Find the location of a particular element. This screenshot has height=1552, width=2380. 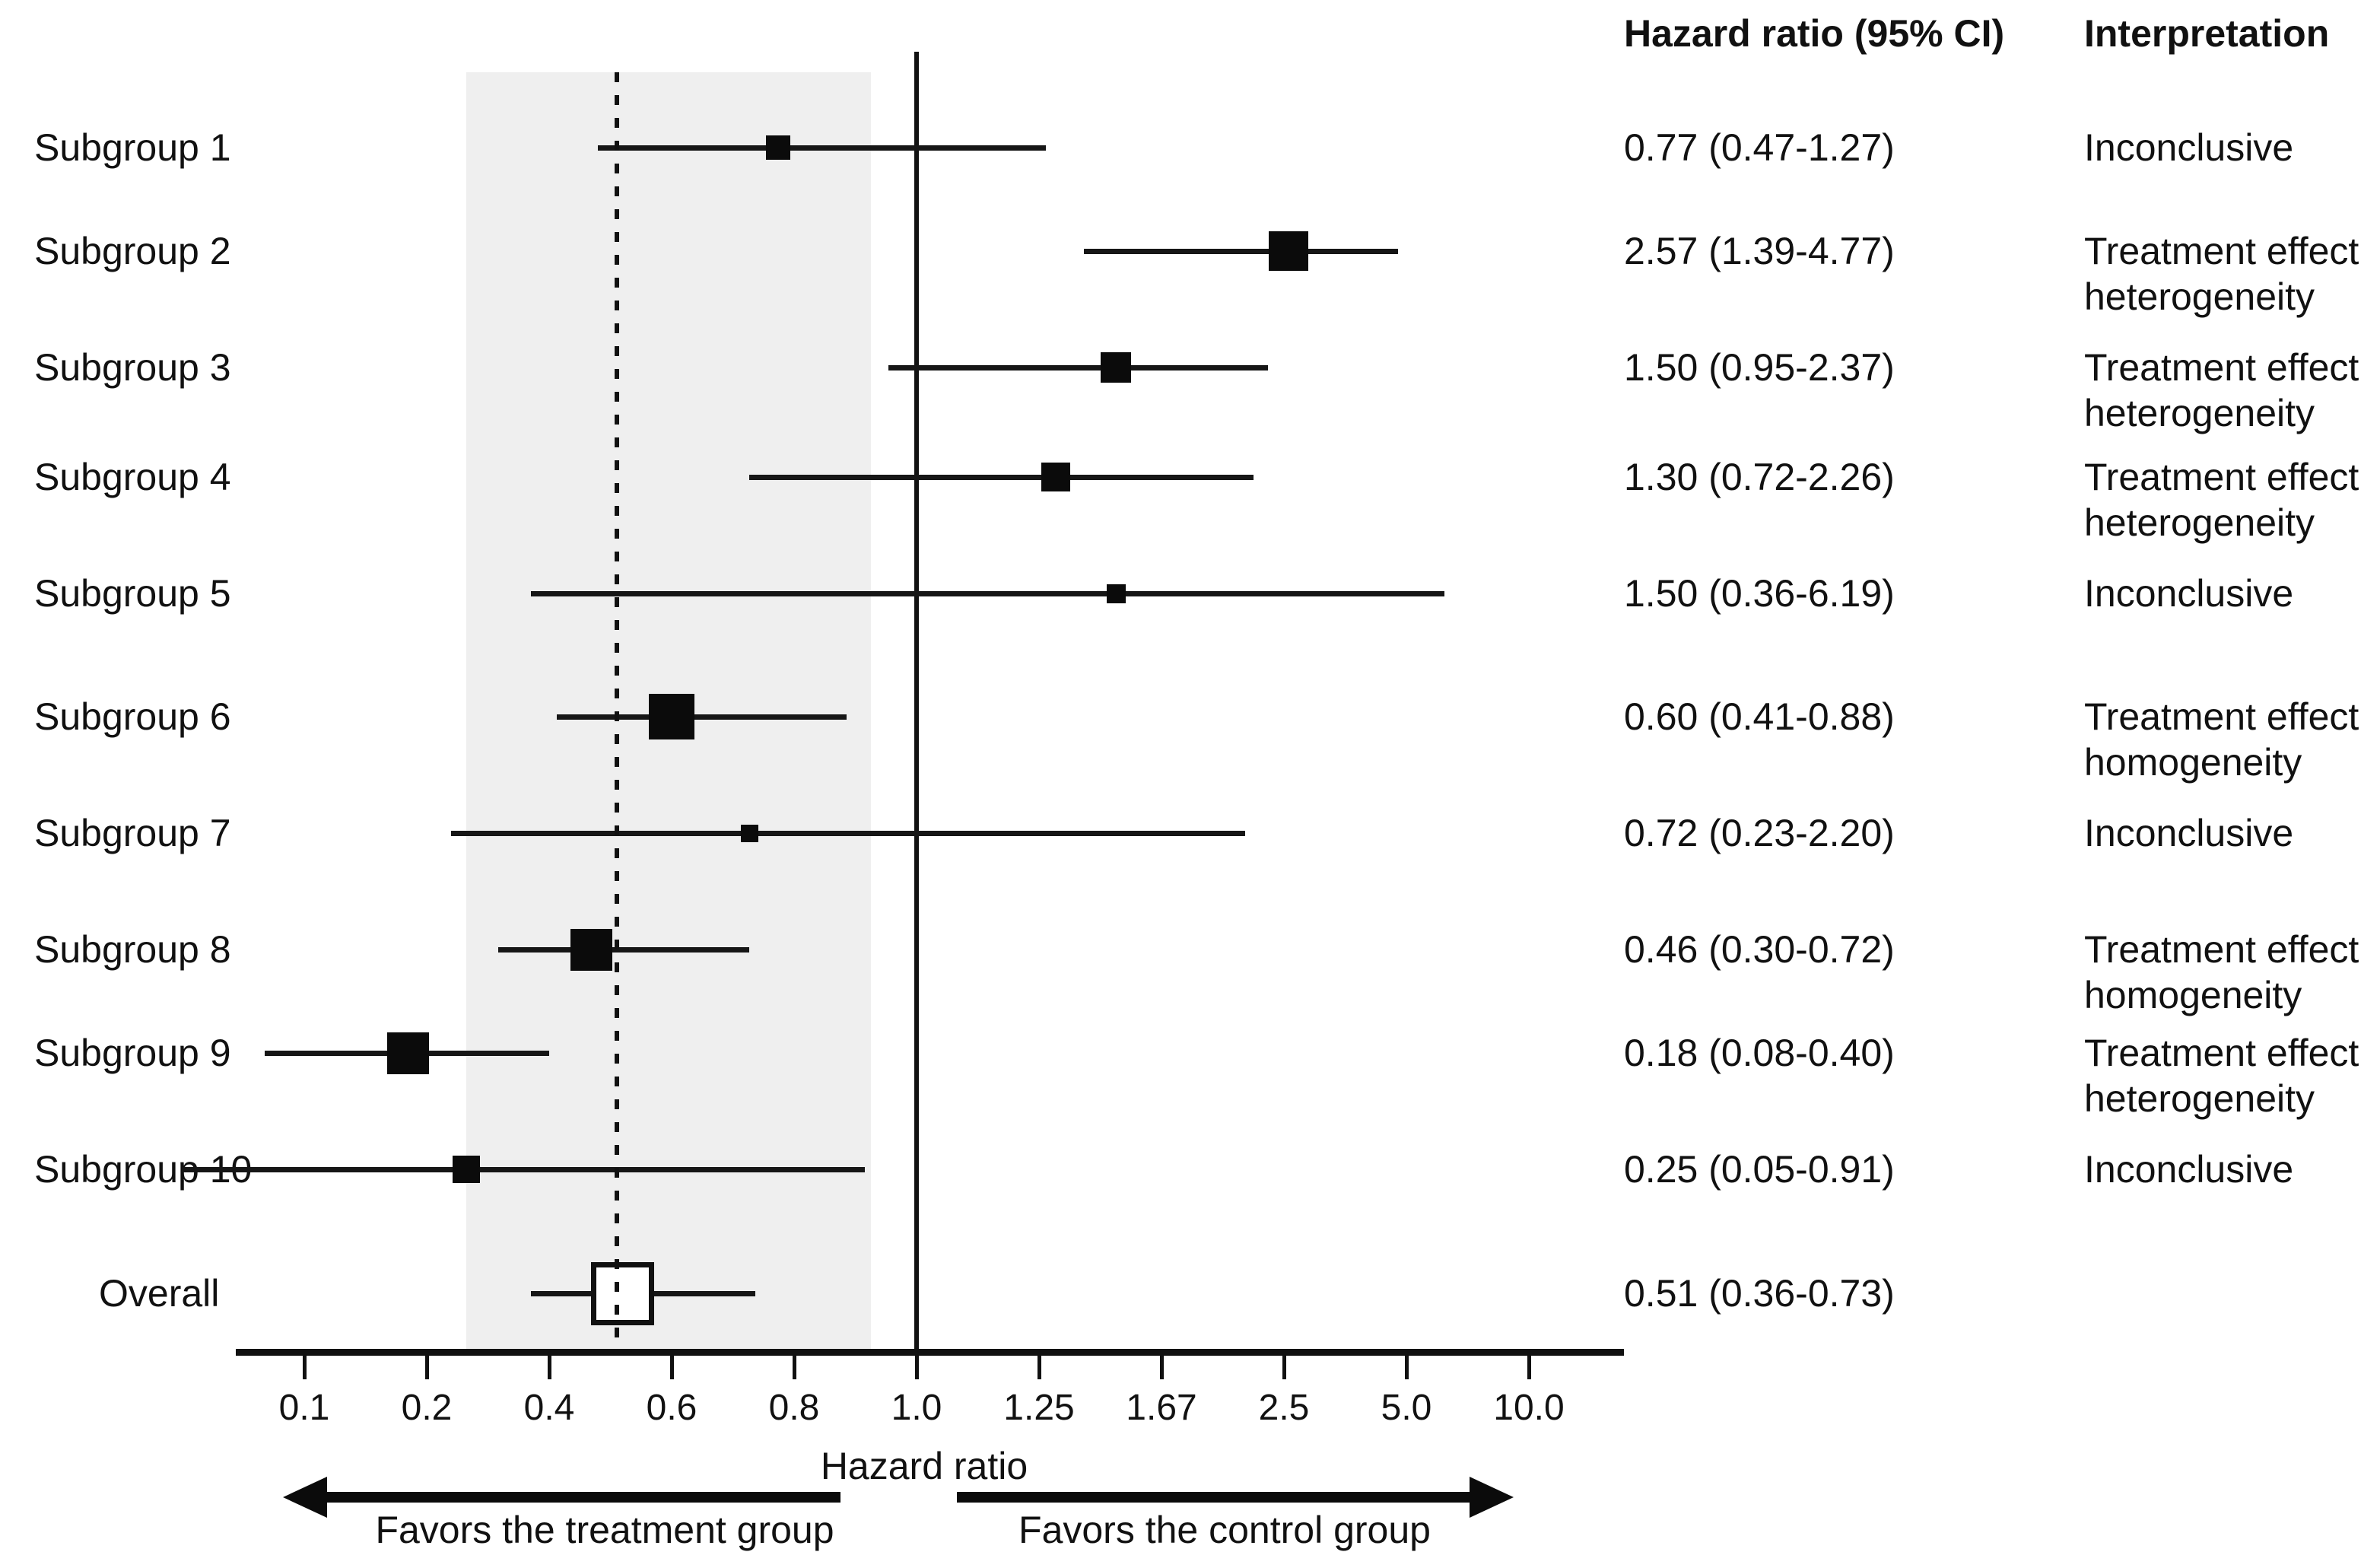

left-arrowhead-icon is located at coordinates (305, 1497).